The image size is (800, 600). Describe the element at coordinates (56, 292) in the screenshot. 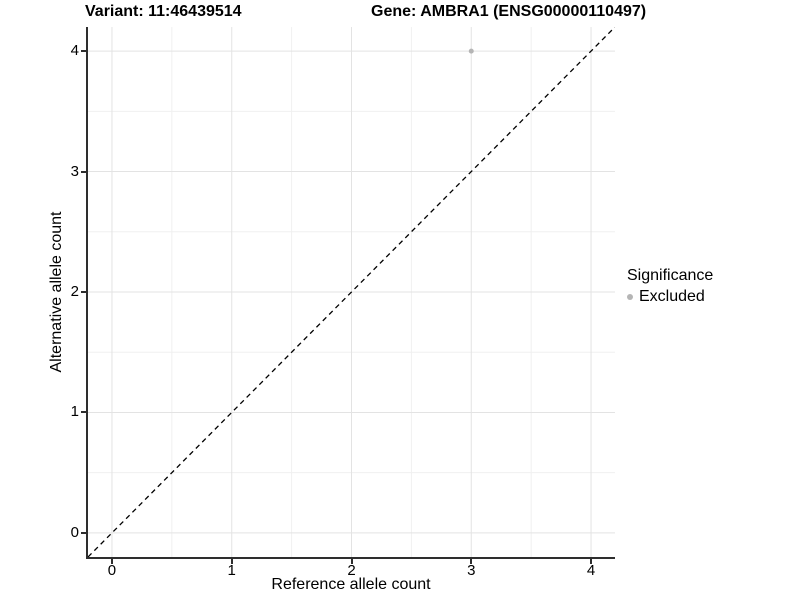

I see `y-axis-title: Alternative allele count` at that location.